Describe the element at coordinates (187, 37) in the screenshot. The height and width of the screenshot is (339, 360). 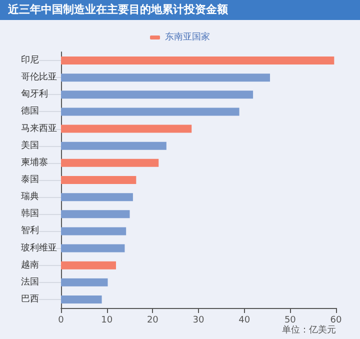
I see `legend-label: 东南亚国家` at that location.